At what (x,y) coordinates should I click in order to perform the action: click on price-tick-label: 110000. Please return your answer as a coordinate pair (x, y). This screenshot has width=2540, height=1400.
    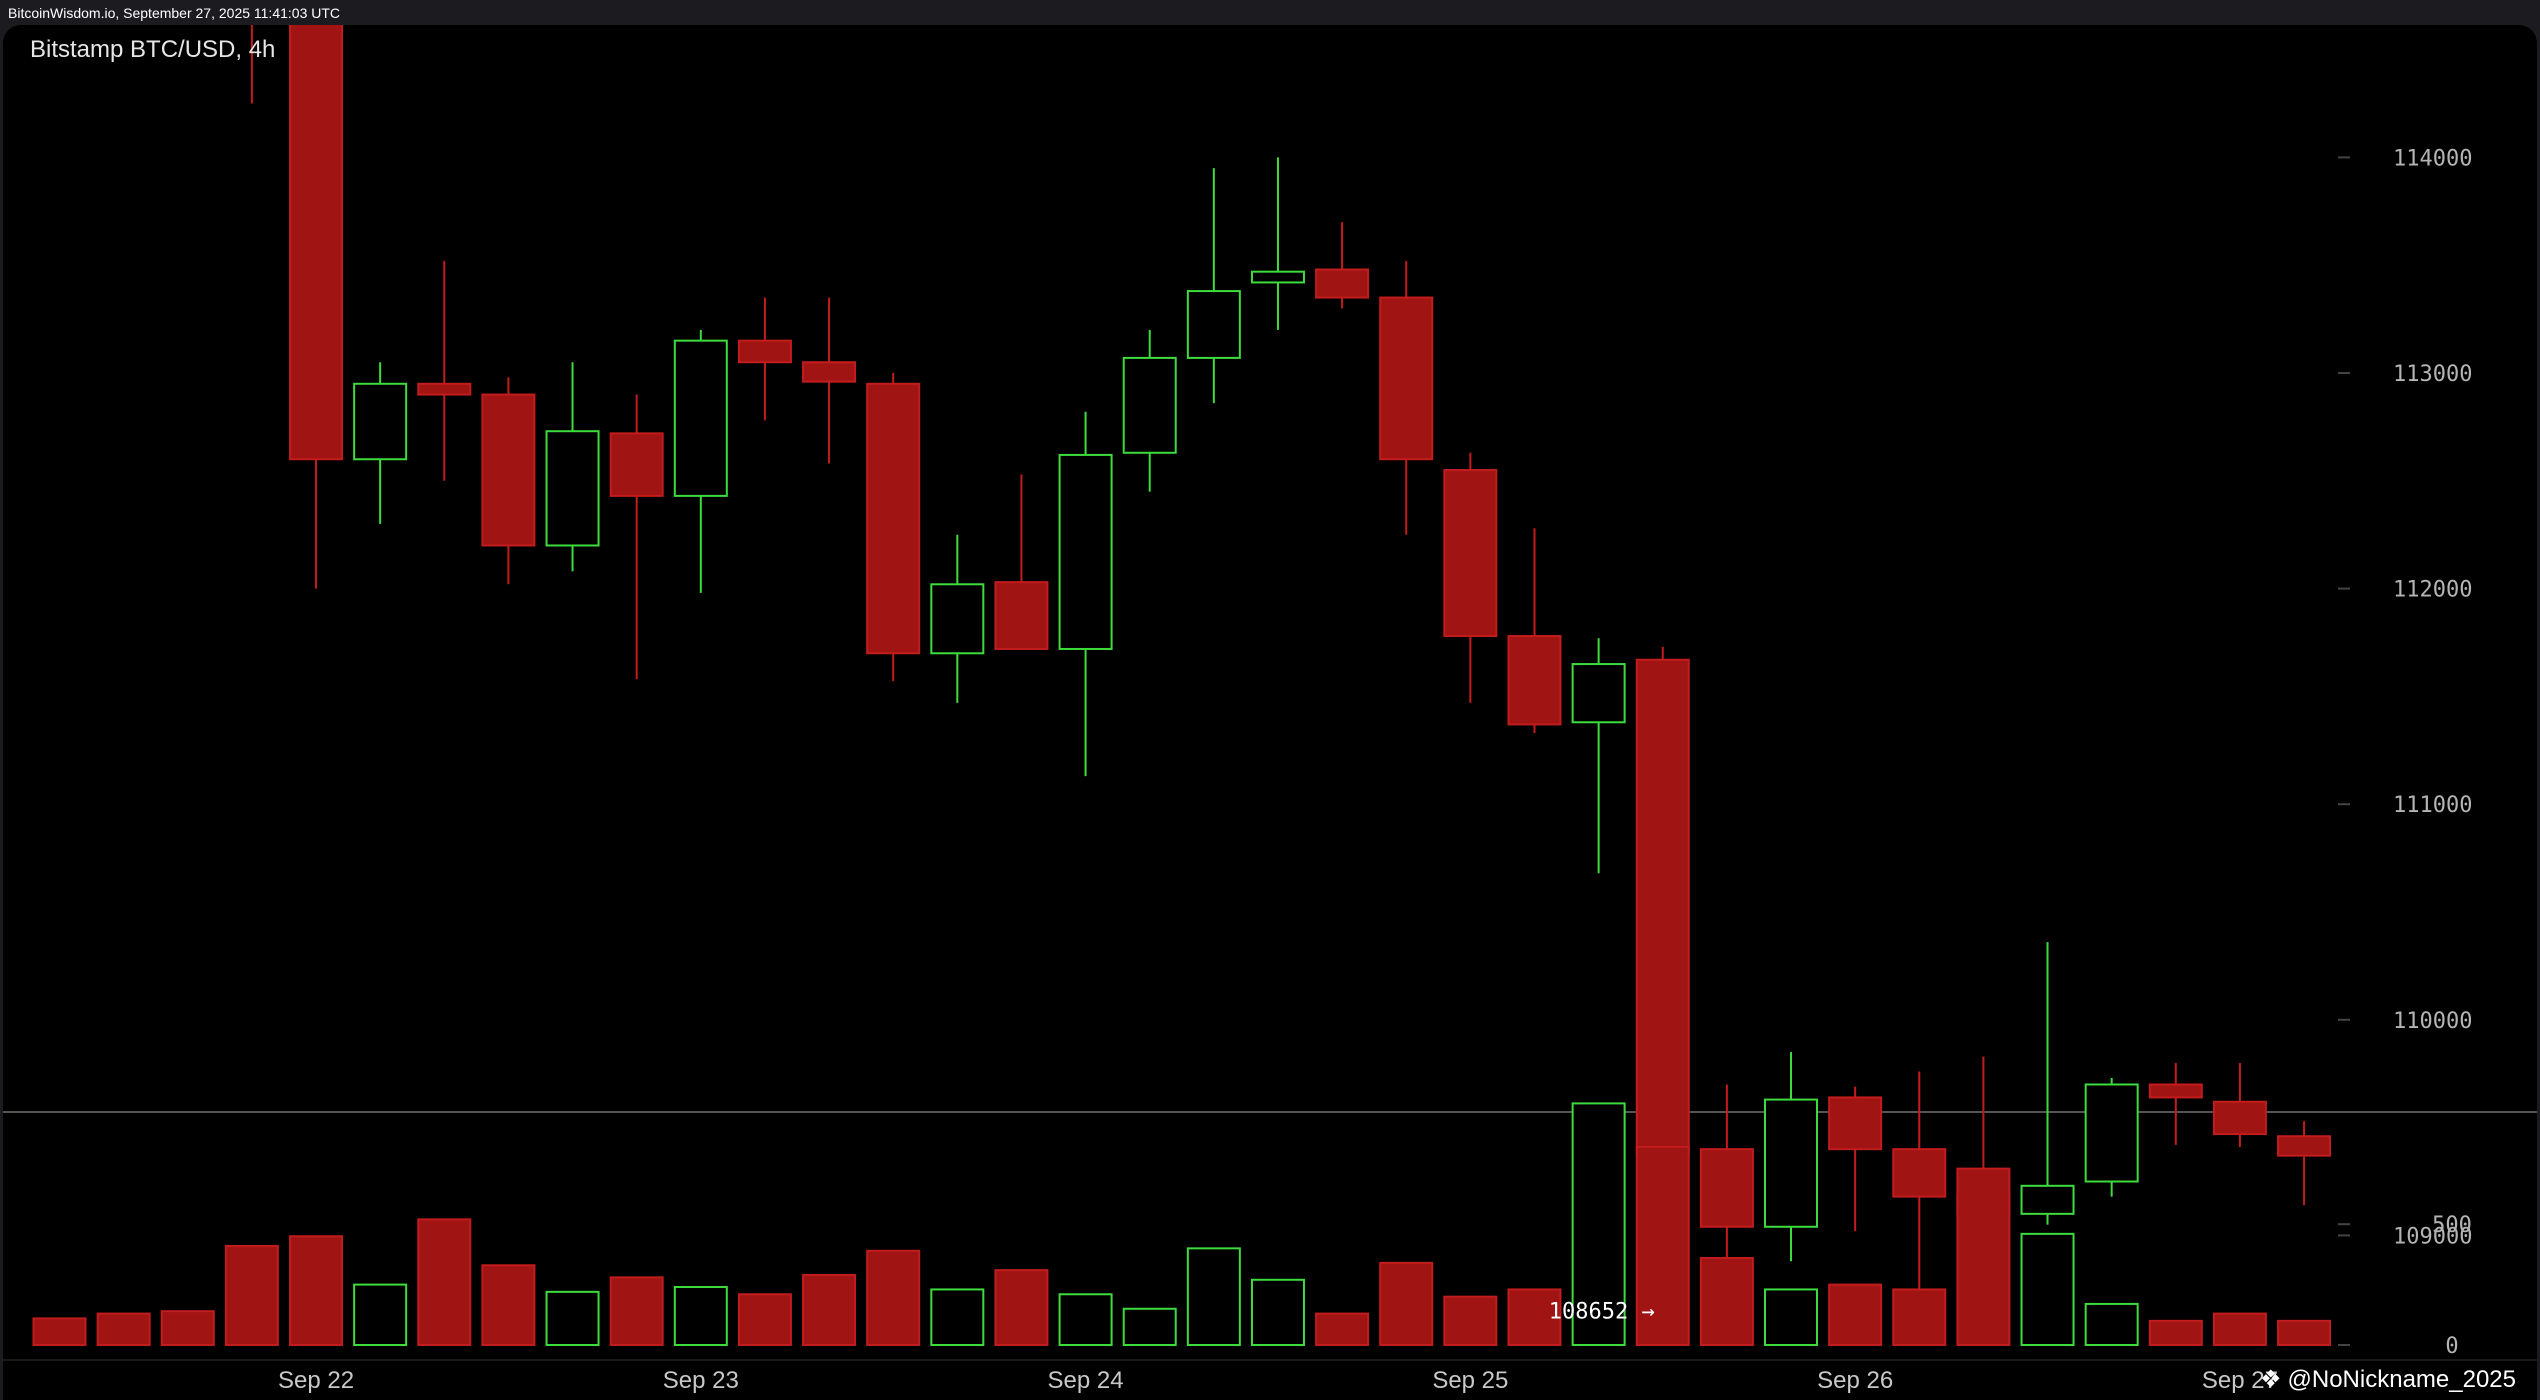
    Looking at the image, I should click on (2432, 1021).